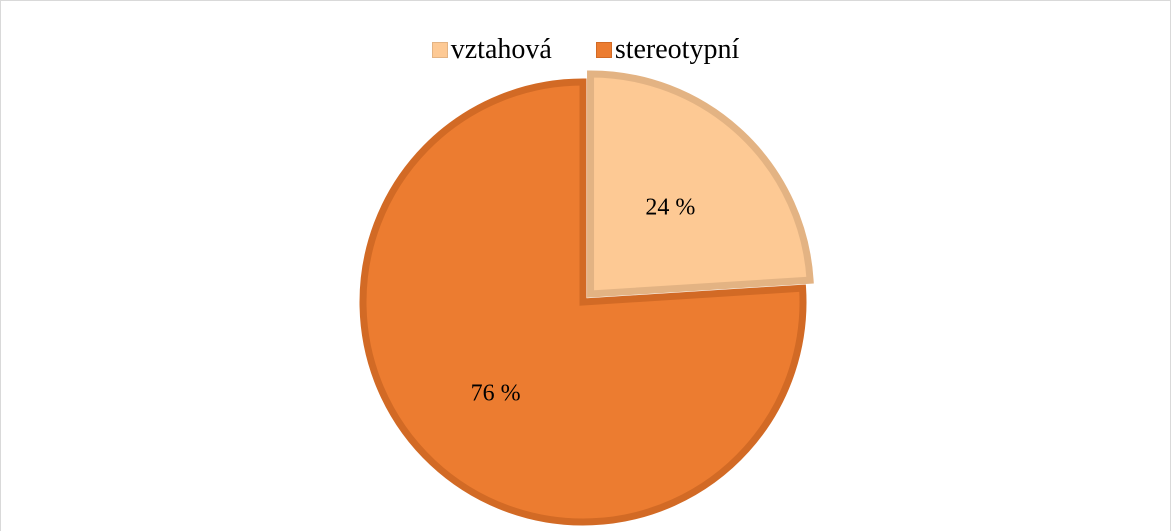 Image resolution: width=1171 pixels, height=531 pixels. What do you see at coordinates (501, 49) in the screenshot?
I see `legend-label-vztahova: vztahová` at bounding box center [501, 49].